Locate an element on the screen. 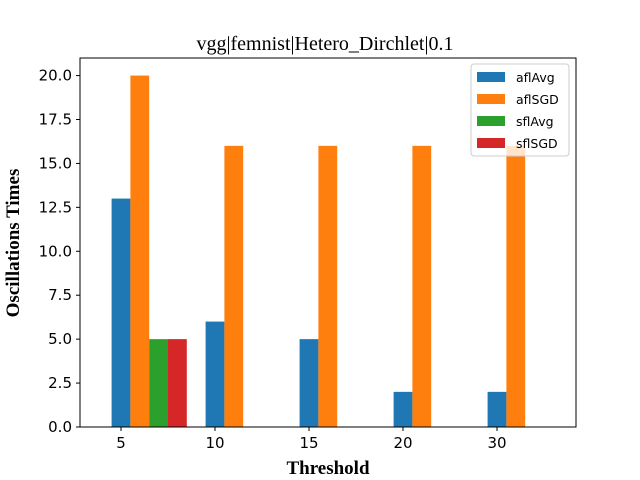 The width and height of the screenshot is (640, 480). chart-title: vgg|femnist|Hetero_Dirchlet|0.1 is located at coordinates (325, 44).